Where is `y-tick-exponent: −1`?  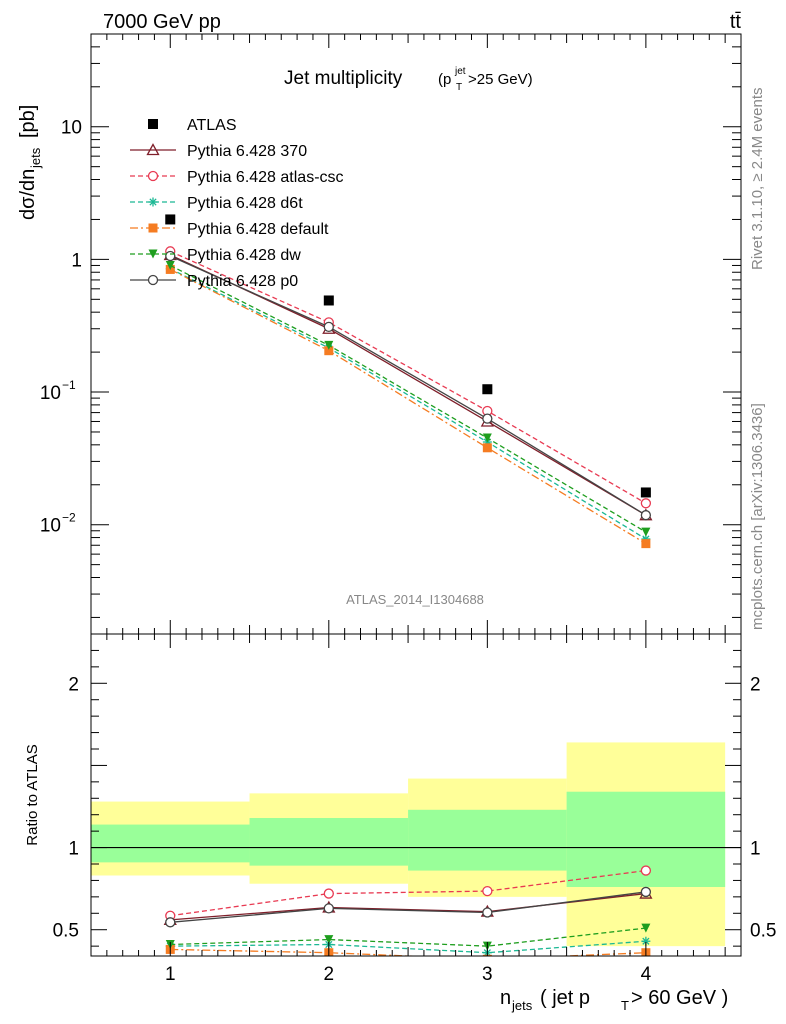 y-tick-exponent: −1 is located at coordinates (69, 385).